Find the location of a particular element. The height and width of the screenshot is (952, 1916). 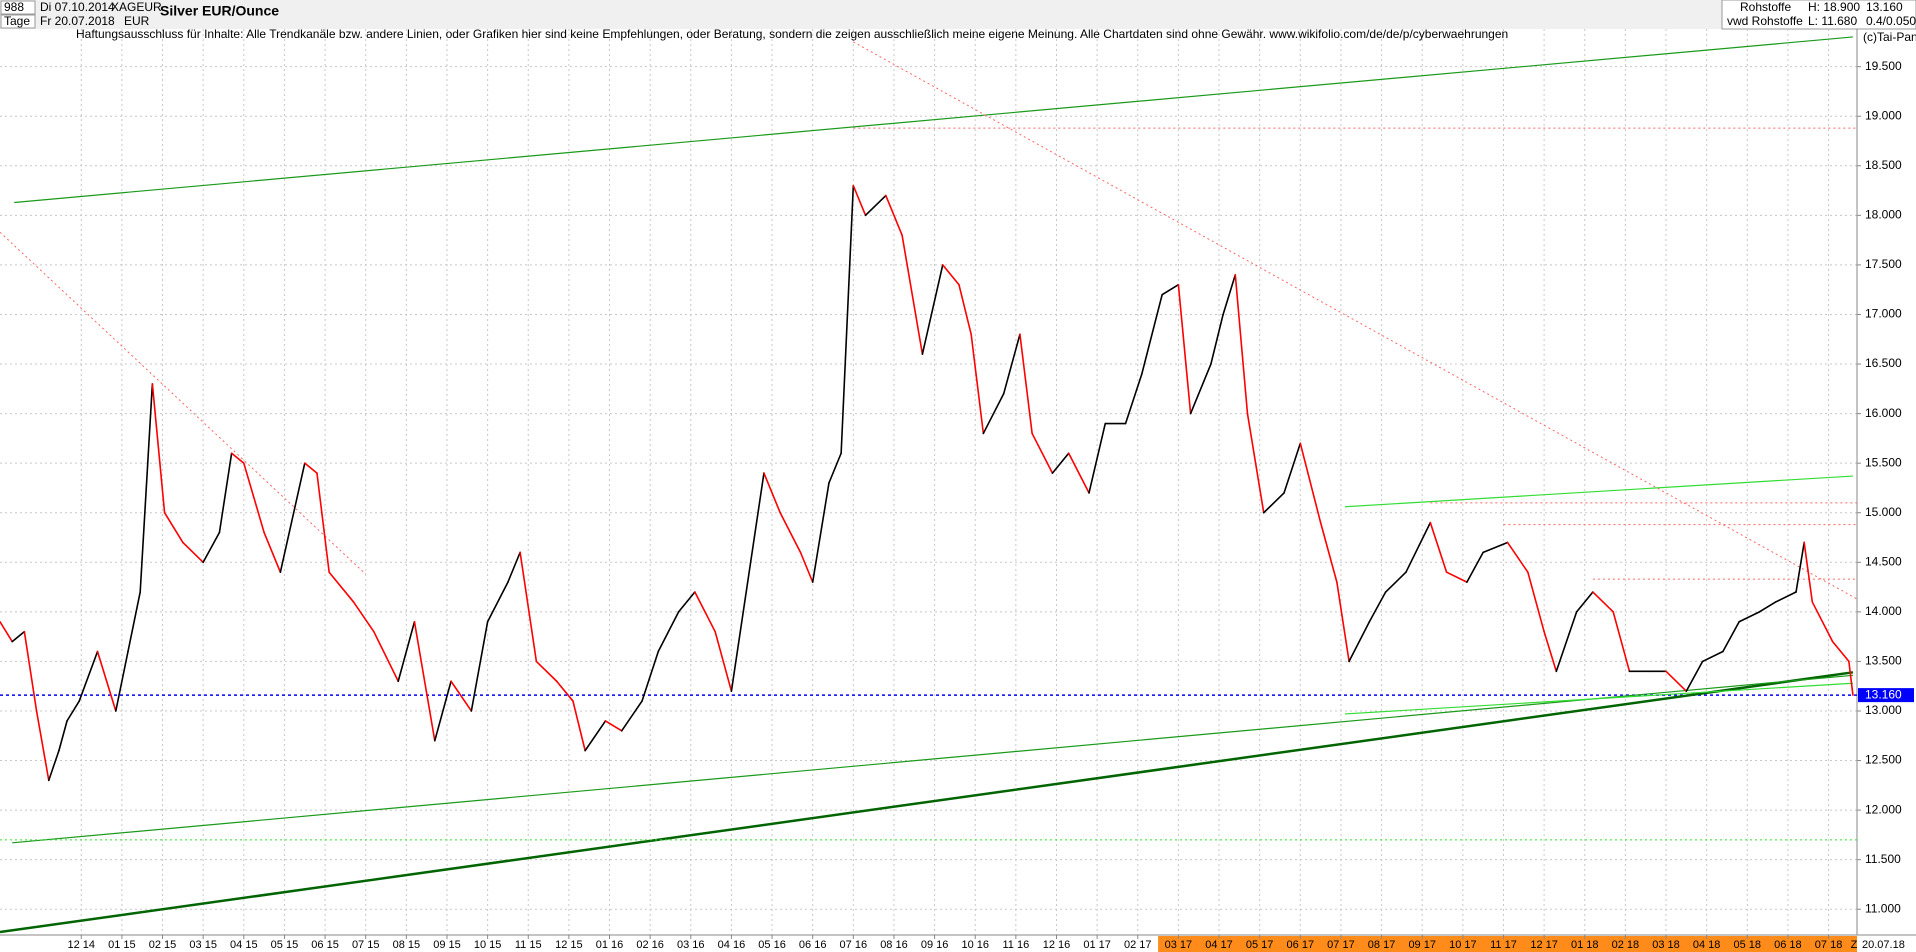

x-tick-label: 03 18 is located at coordinates (1666, 945).